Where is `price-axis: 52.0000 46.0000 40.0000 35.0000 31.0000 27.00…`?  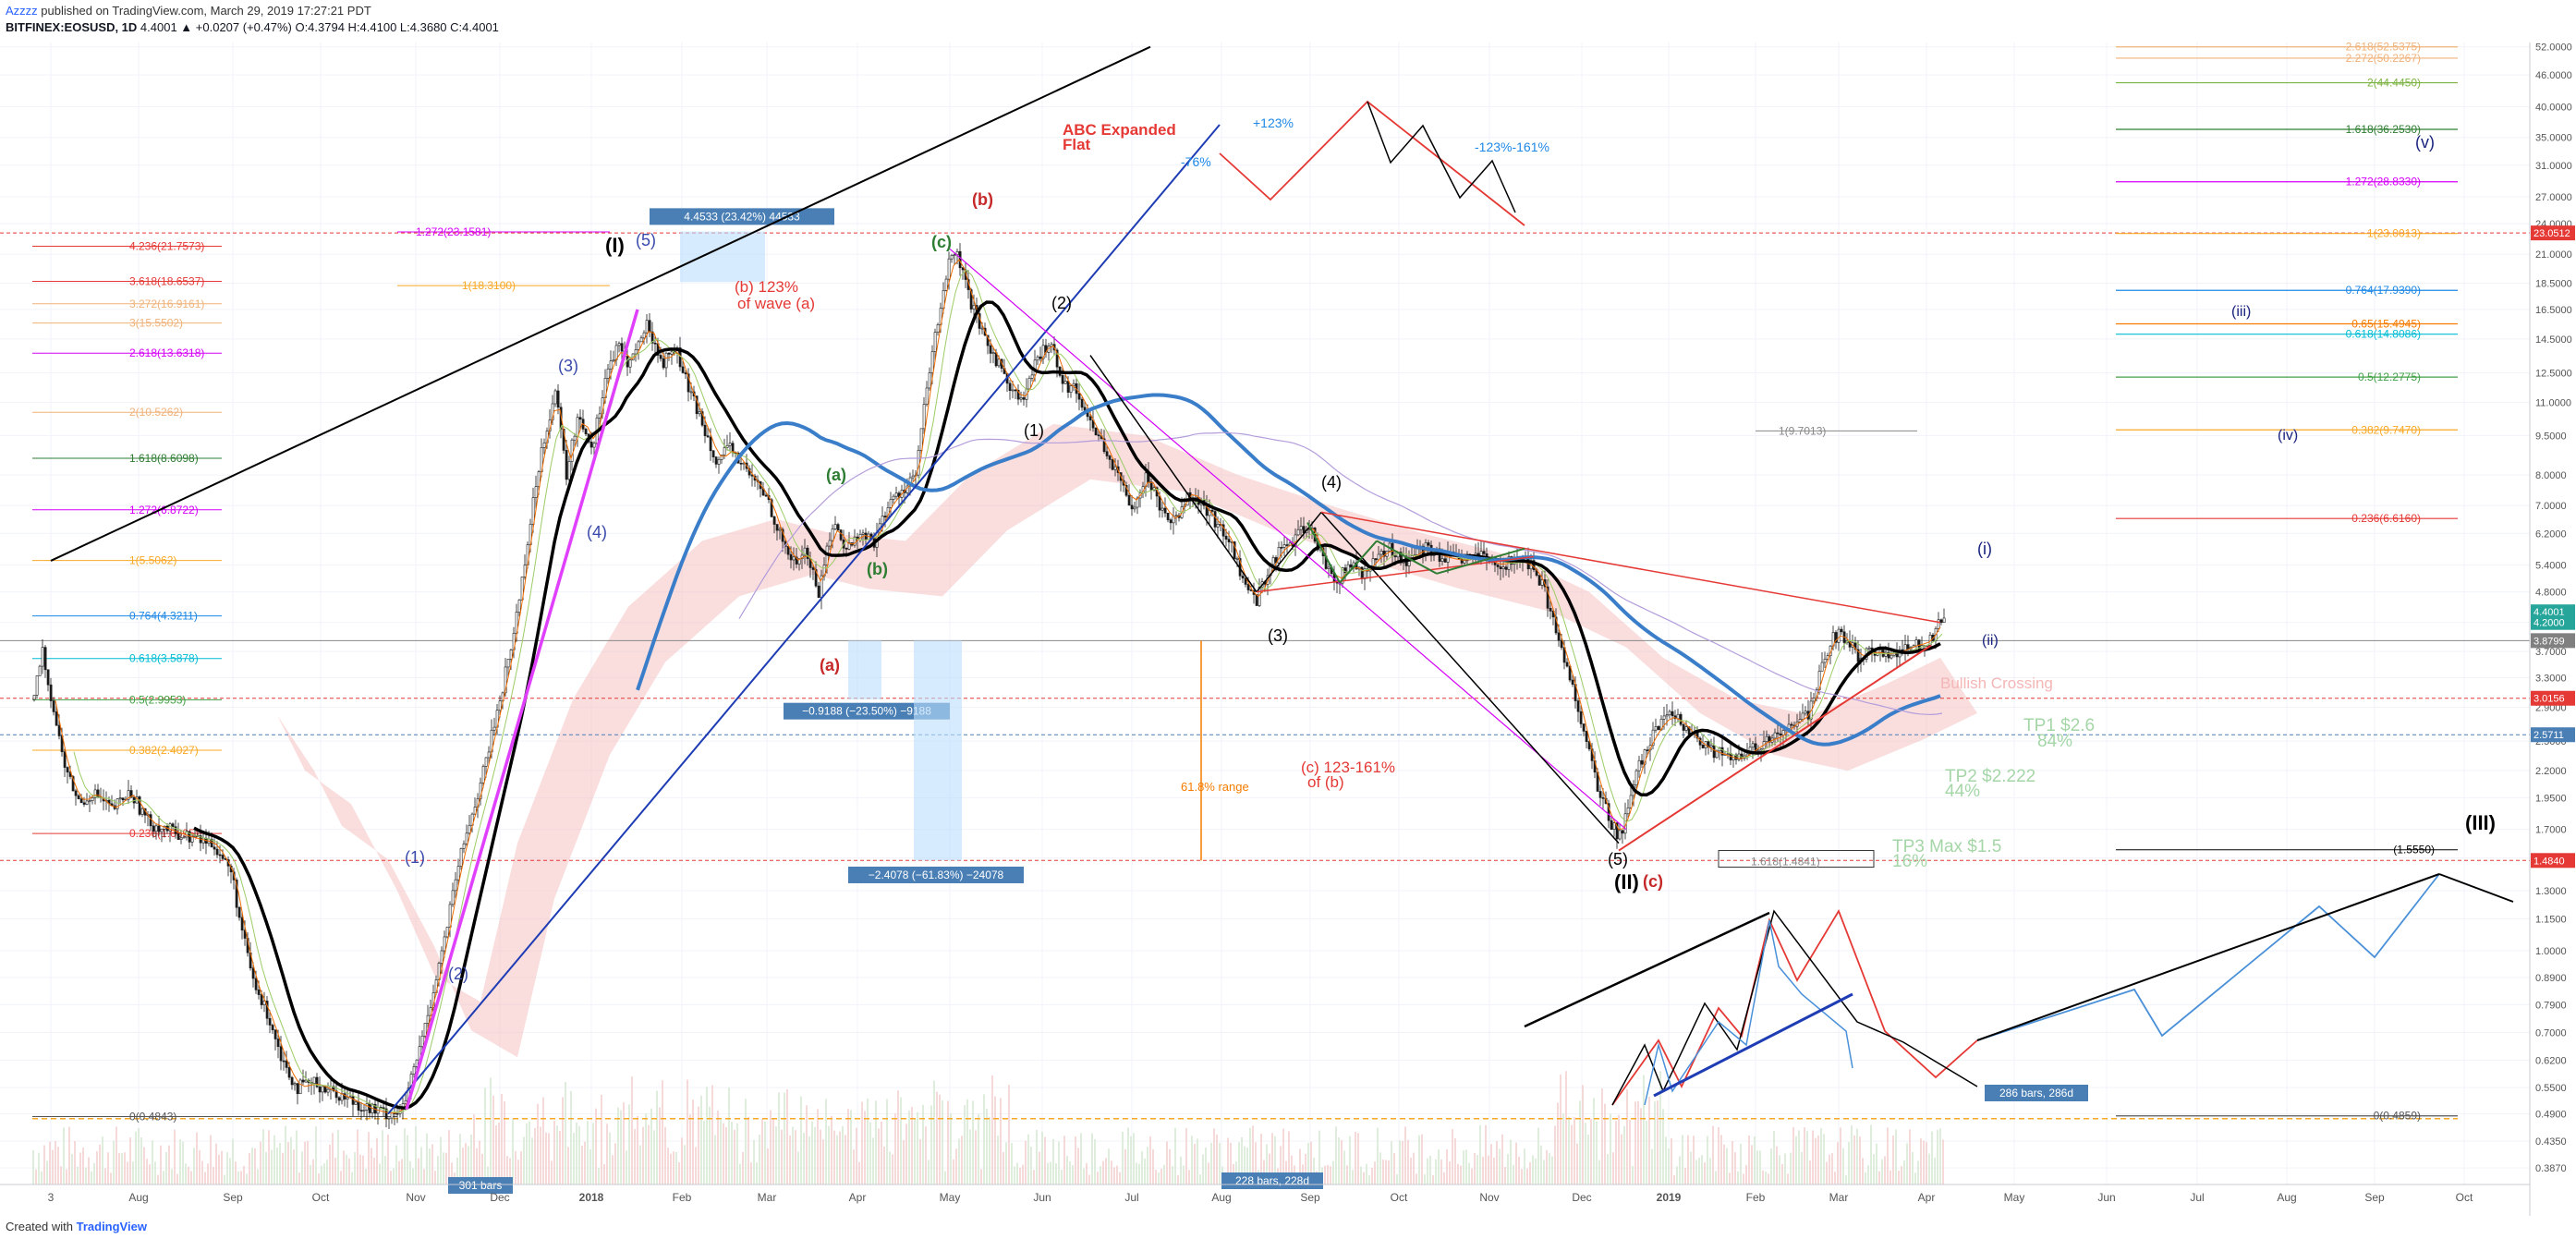
price-axis: 52.0000 46.0000 40.0000 35.0000 31.0000 27.00… is located at coordinates (2552, 629).